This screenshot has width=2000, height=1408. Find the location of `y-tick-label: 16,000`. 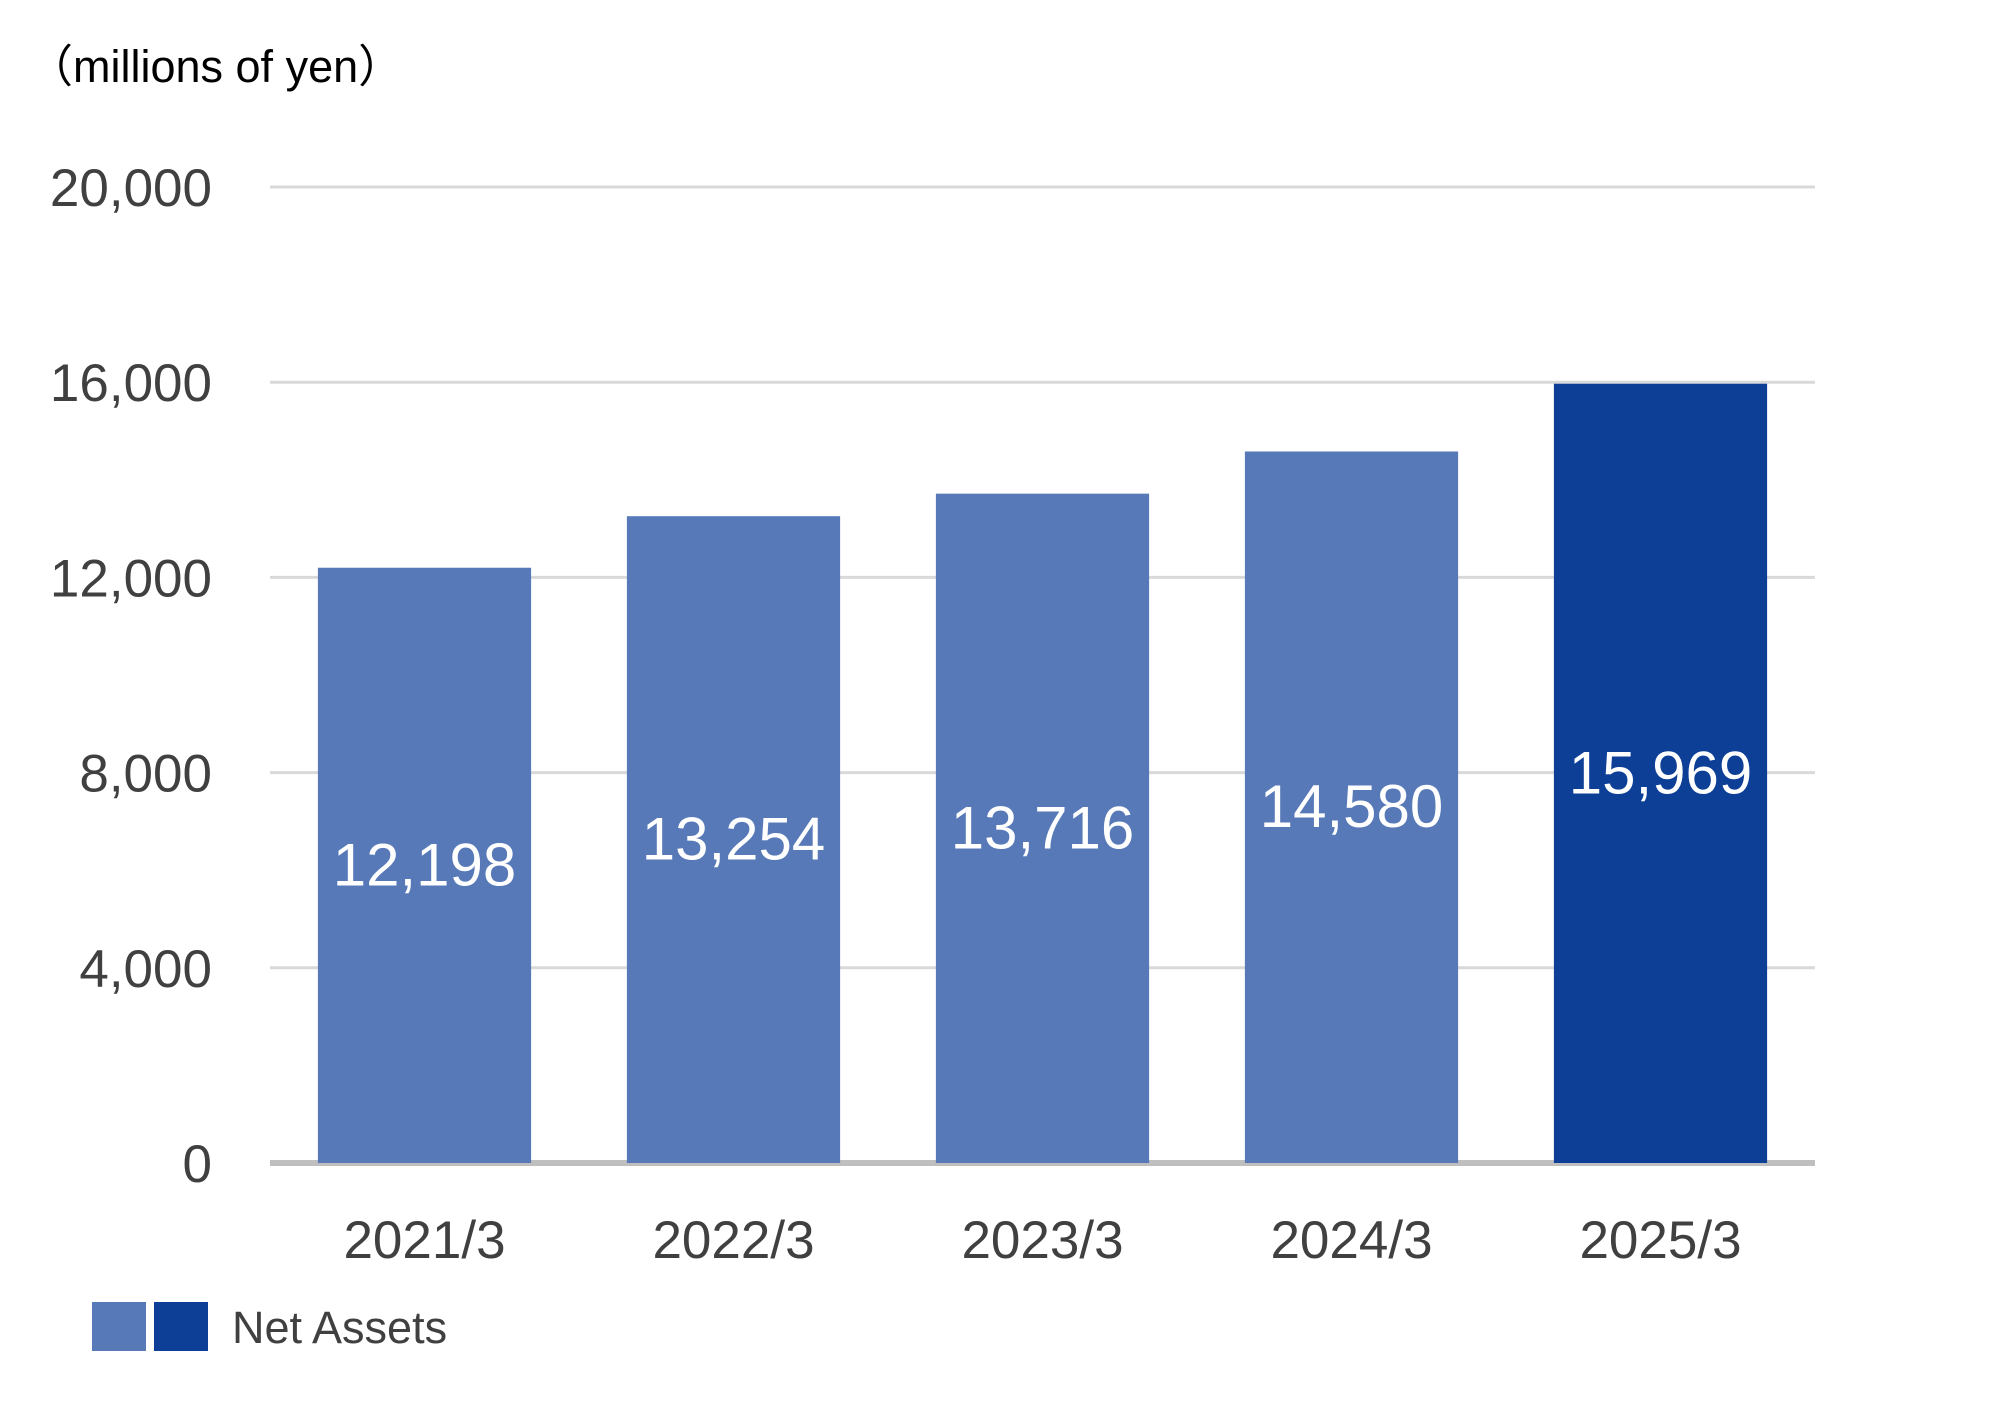

y-tick-label: 16,000 is located at coordinates (131, 383).